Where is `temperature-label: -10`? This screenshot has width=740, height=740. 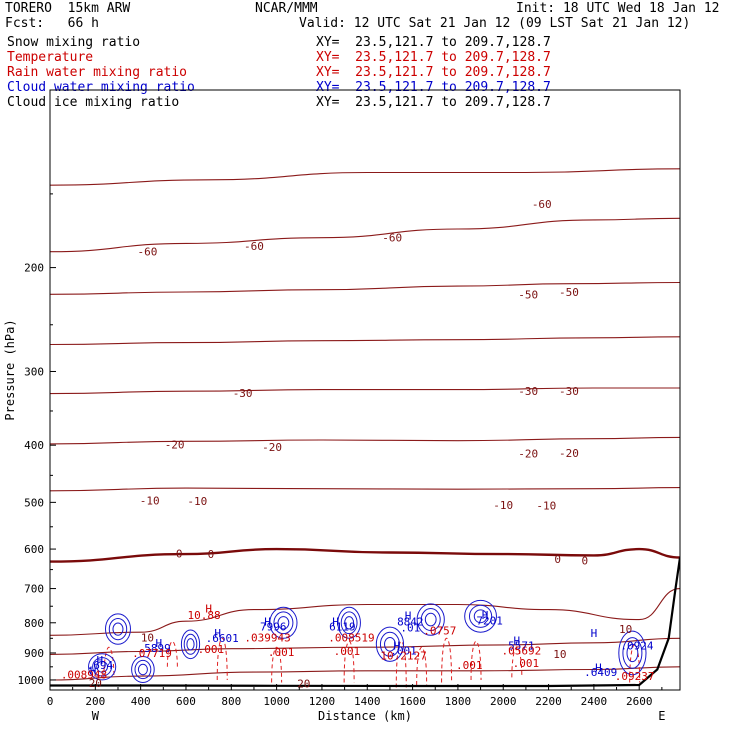
temperature-label: -10 is located at coordinates (150, 500).